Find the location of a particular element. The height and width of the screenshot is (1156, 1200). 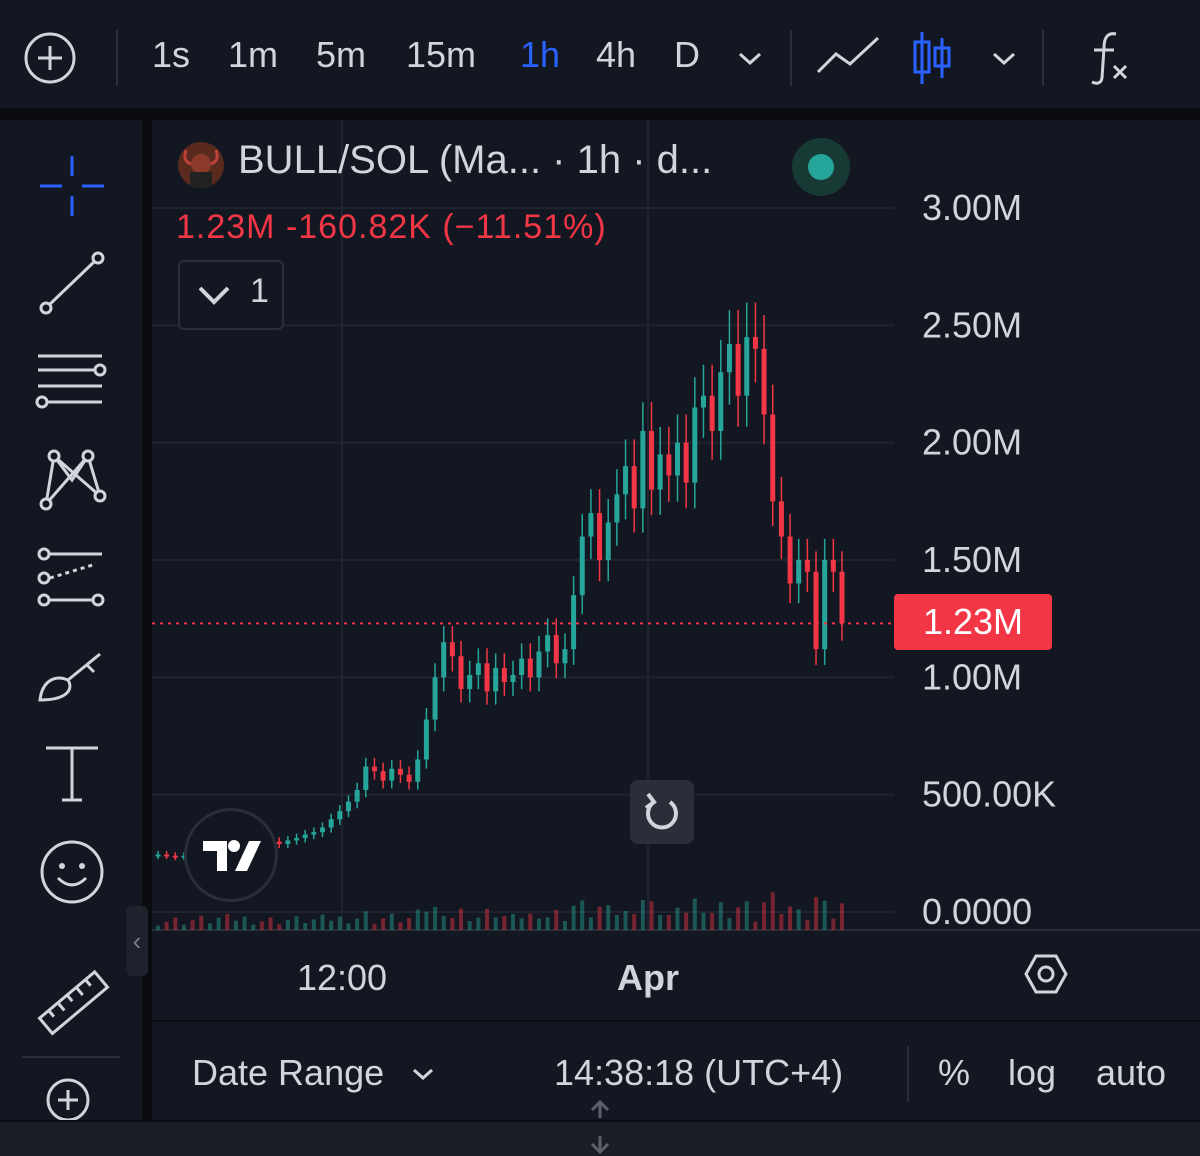

collapse-sidebar-button: ‹ is located at coordinates (137, 941).